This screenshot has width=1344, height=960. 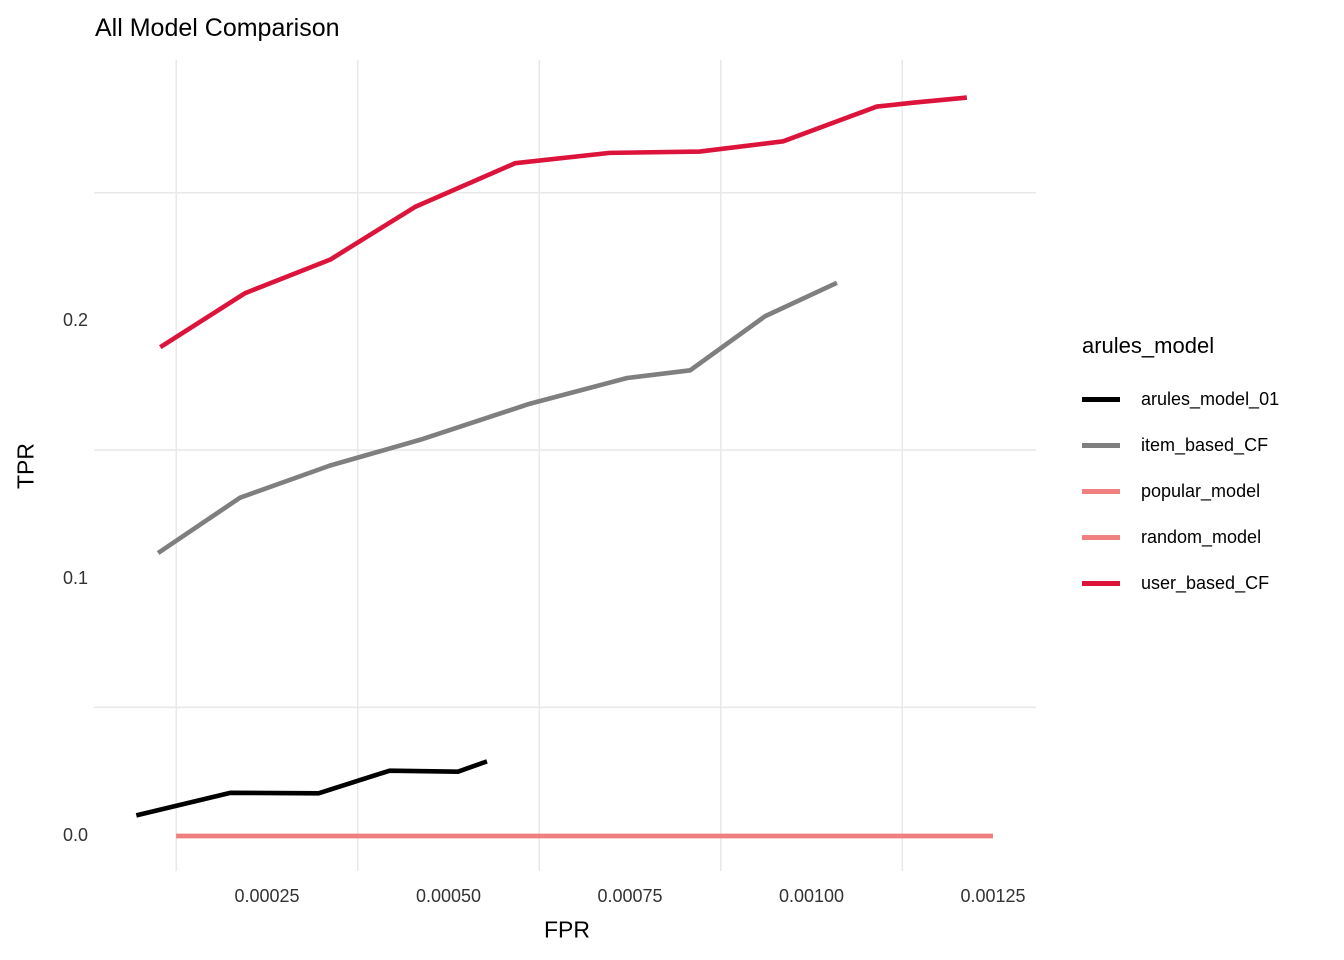 What do you see at coordinates (75, 835) in the screenshot?
I see `y-tick-label: 0.0` at bounding box center [75, 835].